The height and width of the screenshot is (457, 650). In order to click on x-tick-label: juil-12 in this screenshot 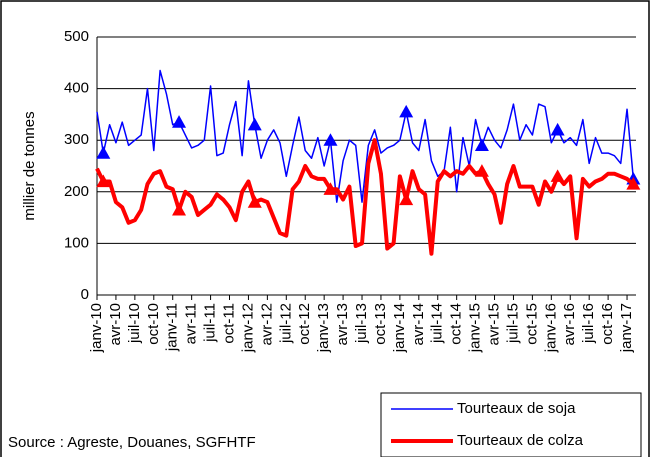, I will do `click(285, 323)`.